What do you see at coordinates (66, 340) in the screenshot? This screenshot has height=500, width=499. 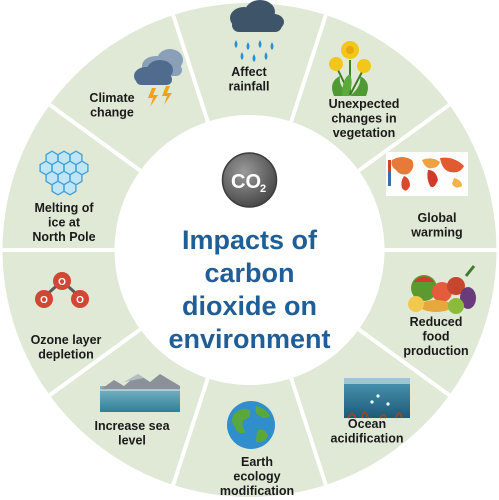 I see `segment-label-line: Ozone layer` at bounding box center [66, 340].